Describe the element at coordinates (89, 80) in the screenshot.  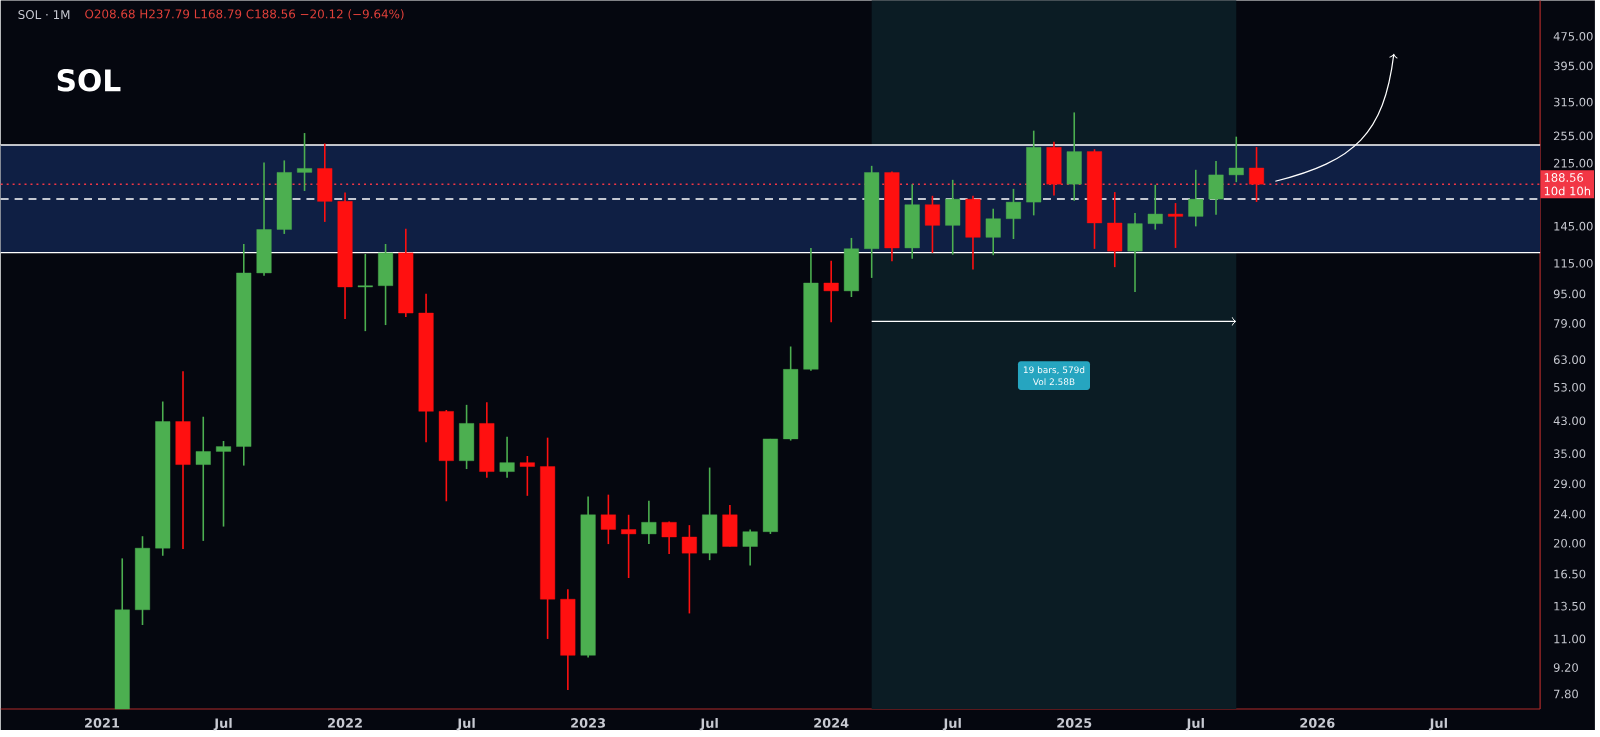
I see `text: SOL` at that location.